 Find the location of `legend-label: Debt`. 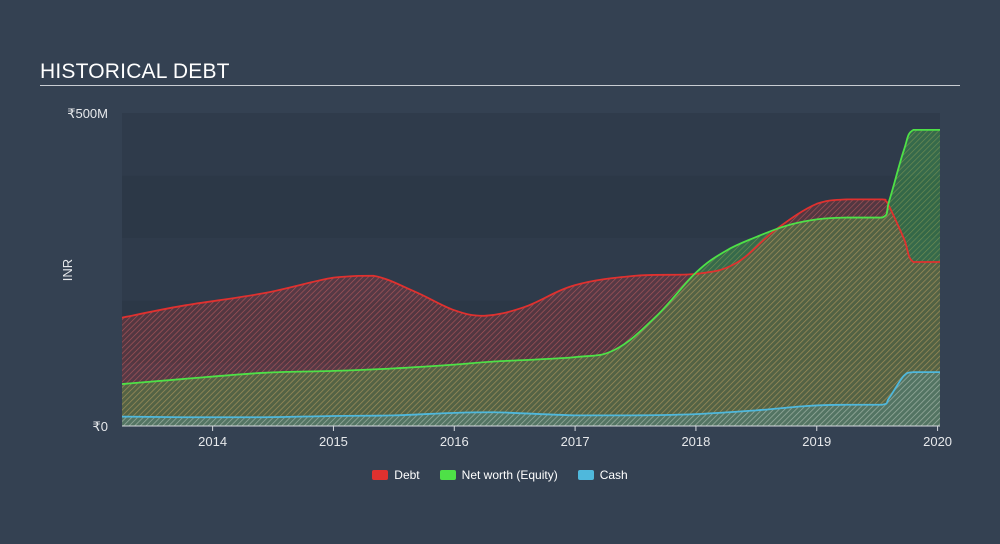

legend-label: Debt is located at coordinates (407, 475).